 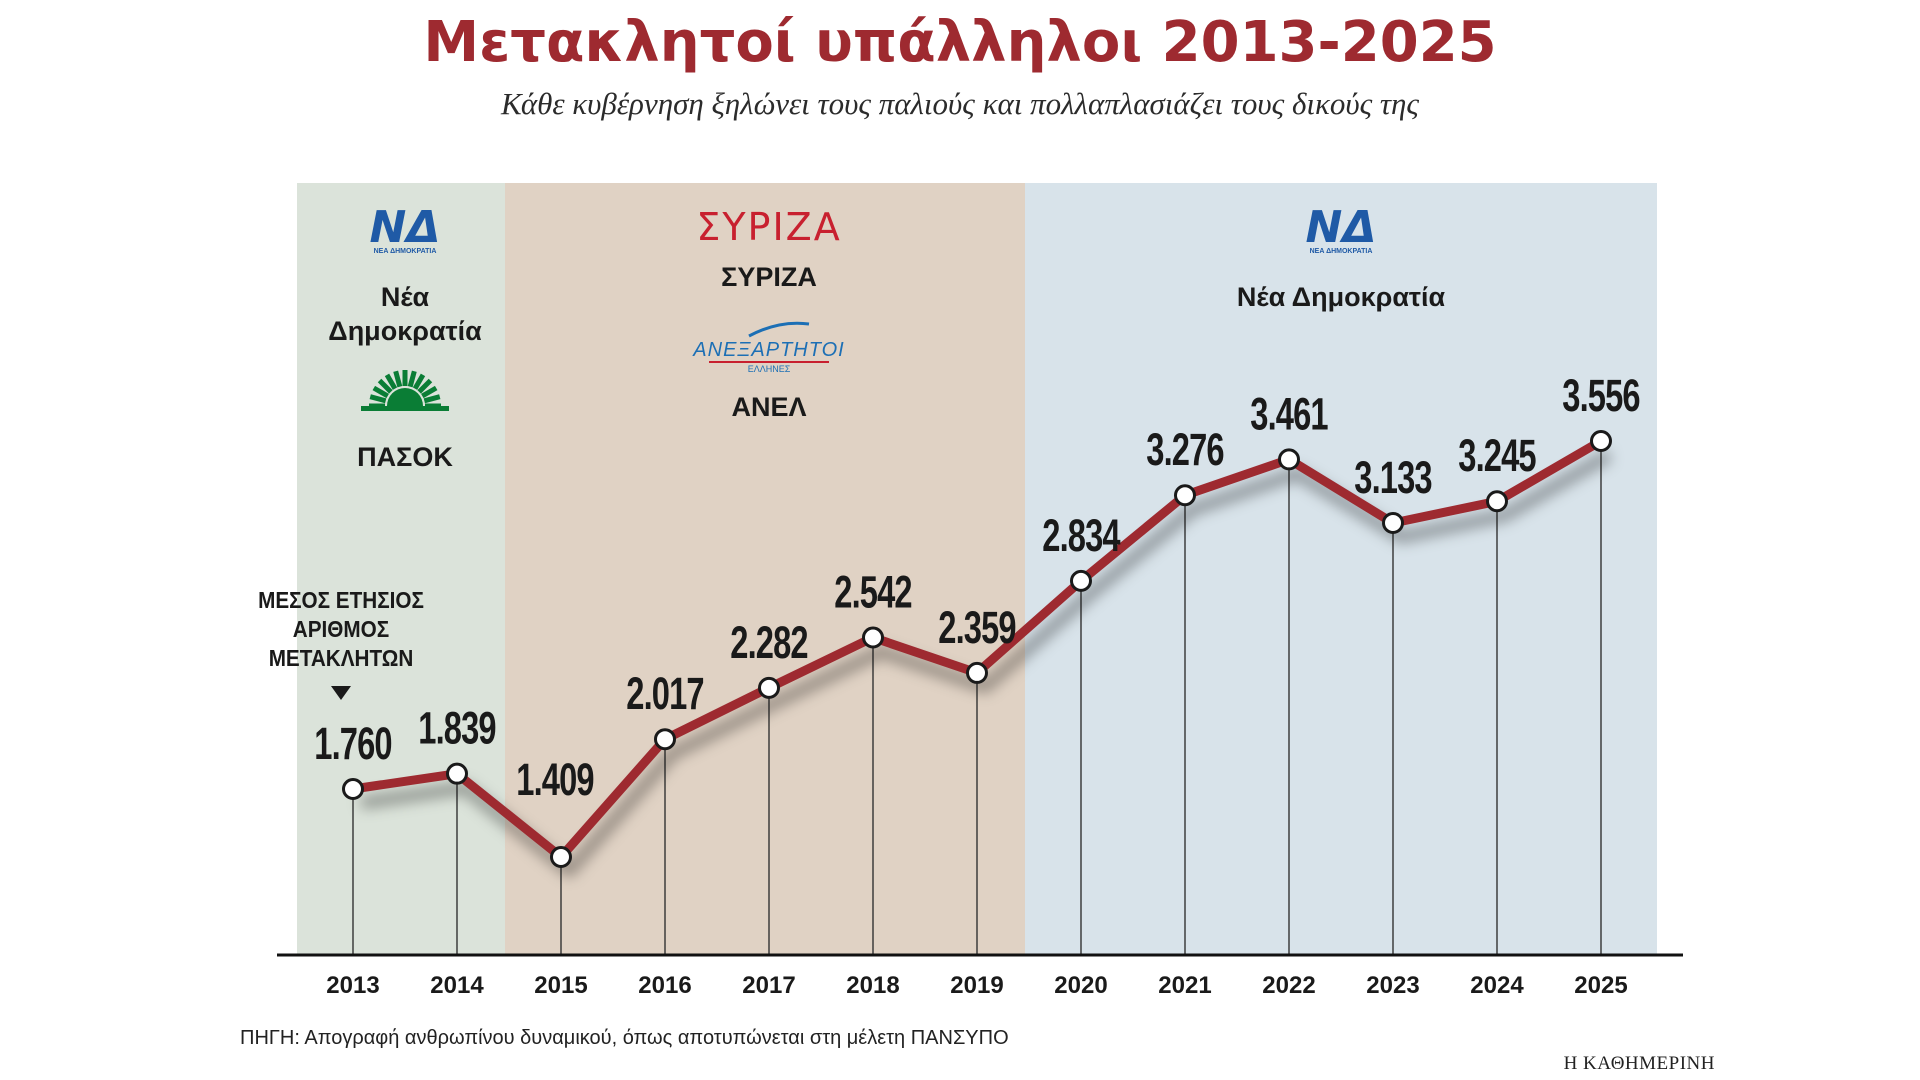 What do you see at coordinates (405, 297) in the screenshot?
I see `party-label: Νέα` at bounding box center [405, 297].